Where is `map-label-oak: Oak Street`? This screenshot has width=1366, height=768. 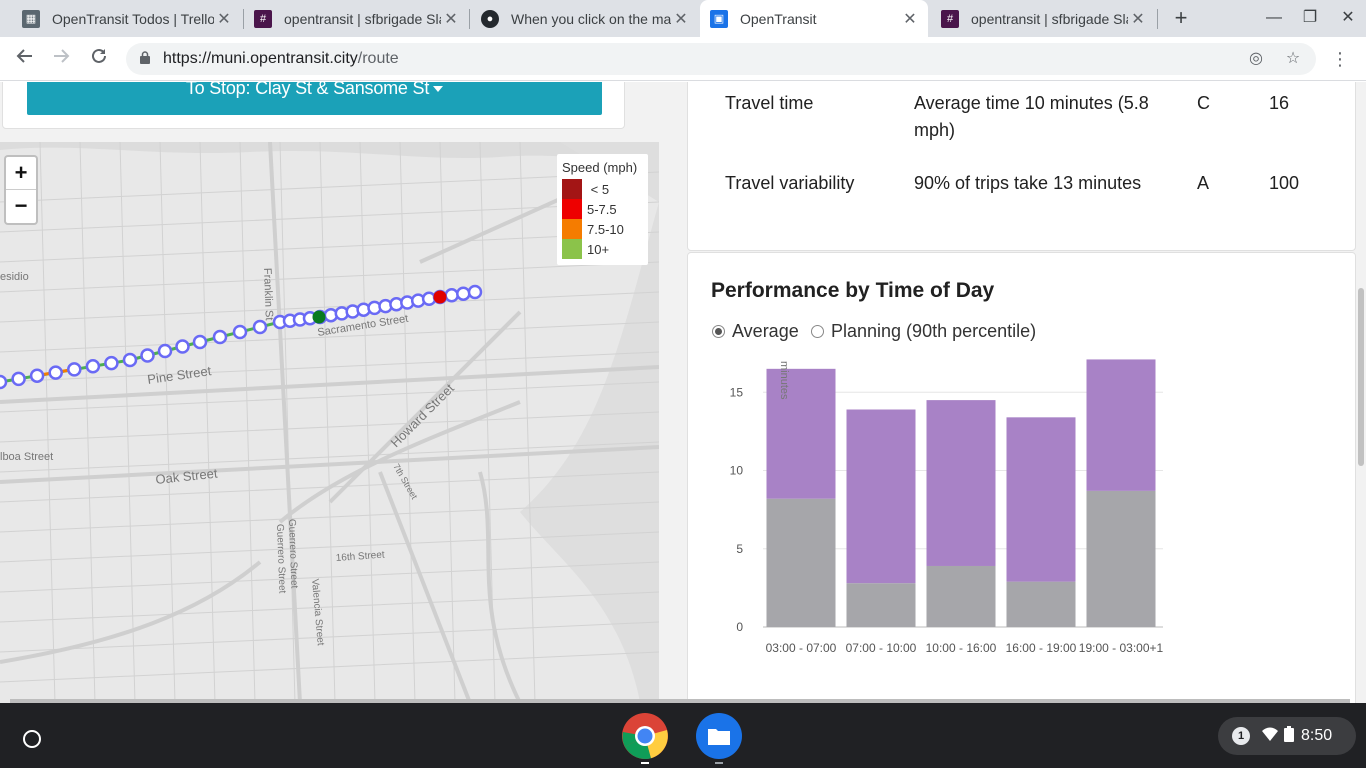
map-label-oak: Oak Street is located at coordinates (187, 476).